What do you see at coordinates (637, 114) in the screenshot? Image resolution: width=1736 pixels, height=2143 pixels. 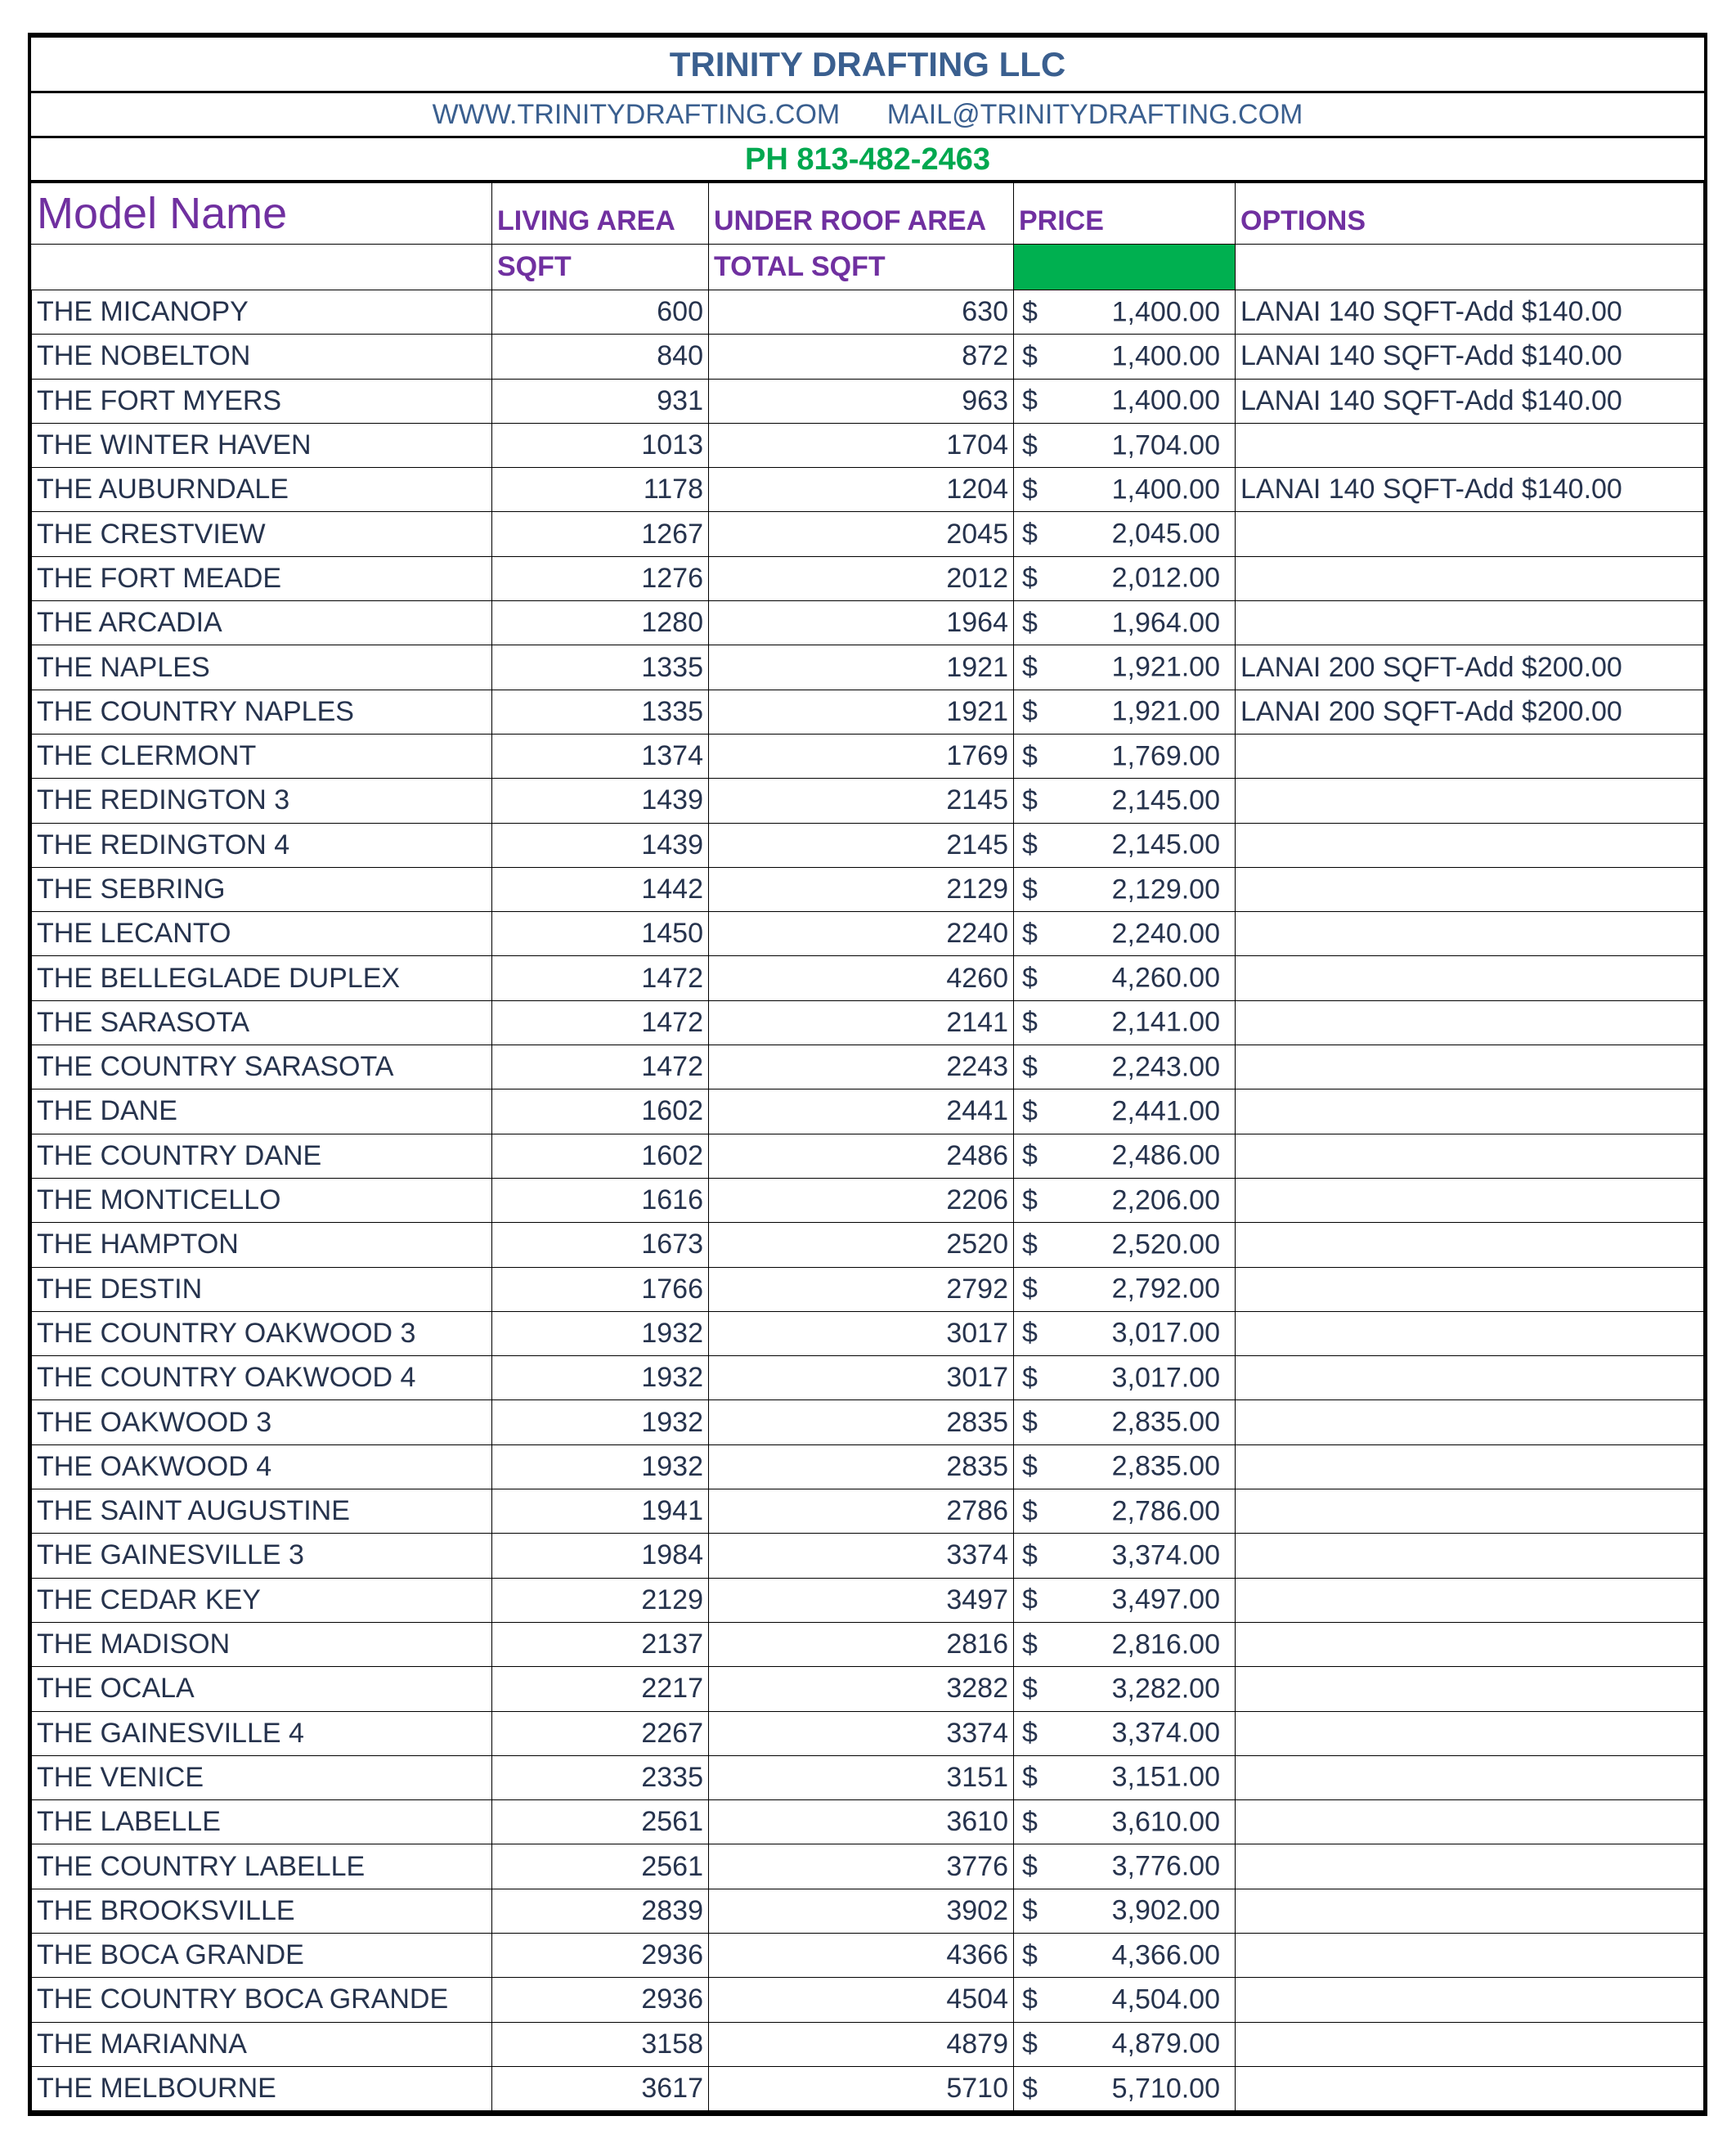 I see `website-link: WWW.TRINITYDRAFTING.COM` at bounding box center [637, 114].